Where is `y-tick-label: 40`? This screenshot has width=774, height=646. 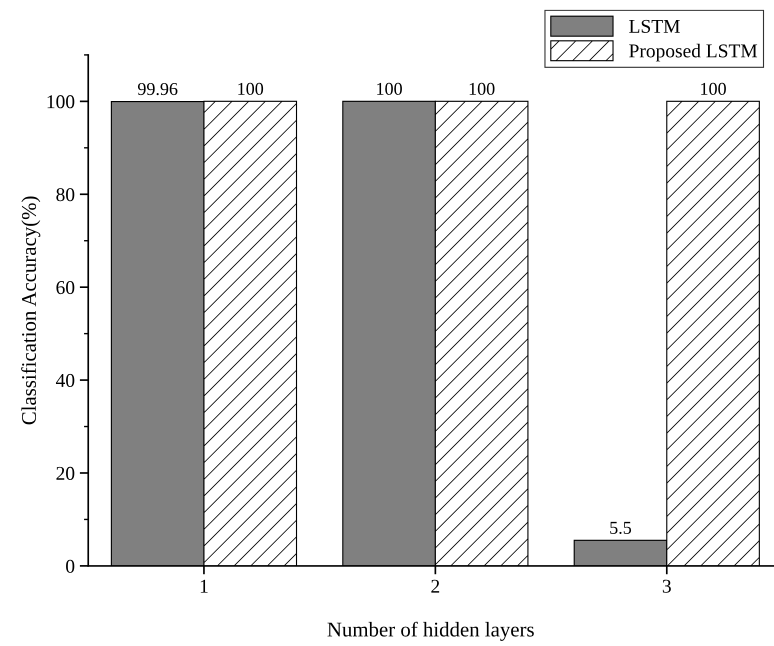
y-tick-label: 40 is located at coordinates (65, 381).